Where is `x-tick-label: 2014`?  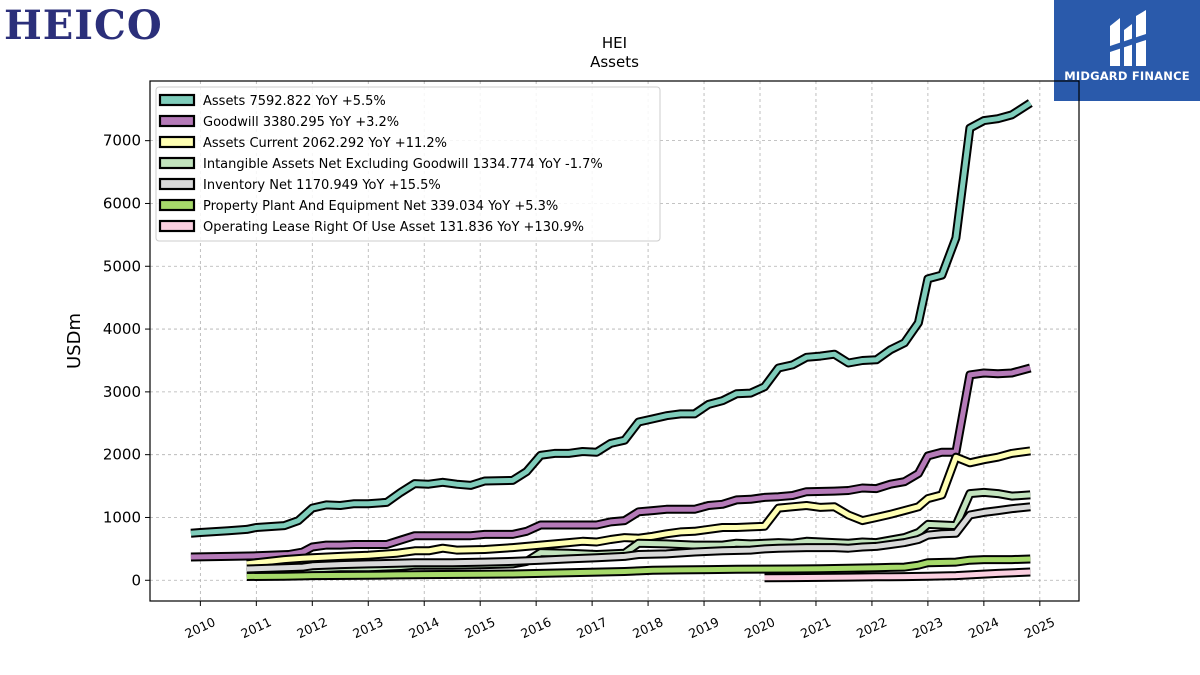 x-tick-label: 2014 is located at coordinates (423, 627).